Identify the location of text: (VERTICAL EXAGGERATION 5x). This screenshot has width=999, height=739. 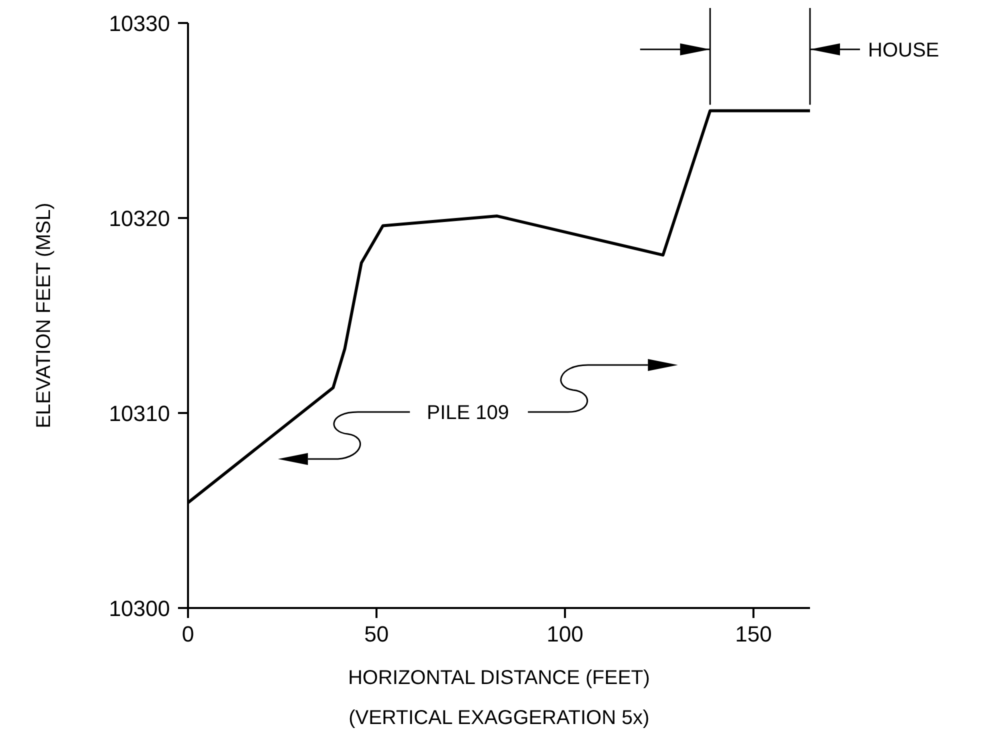
(499, 718).